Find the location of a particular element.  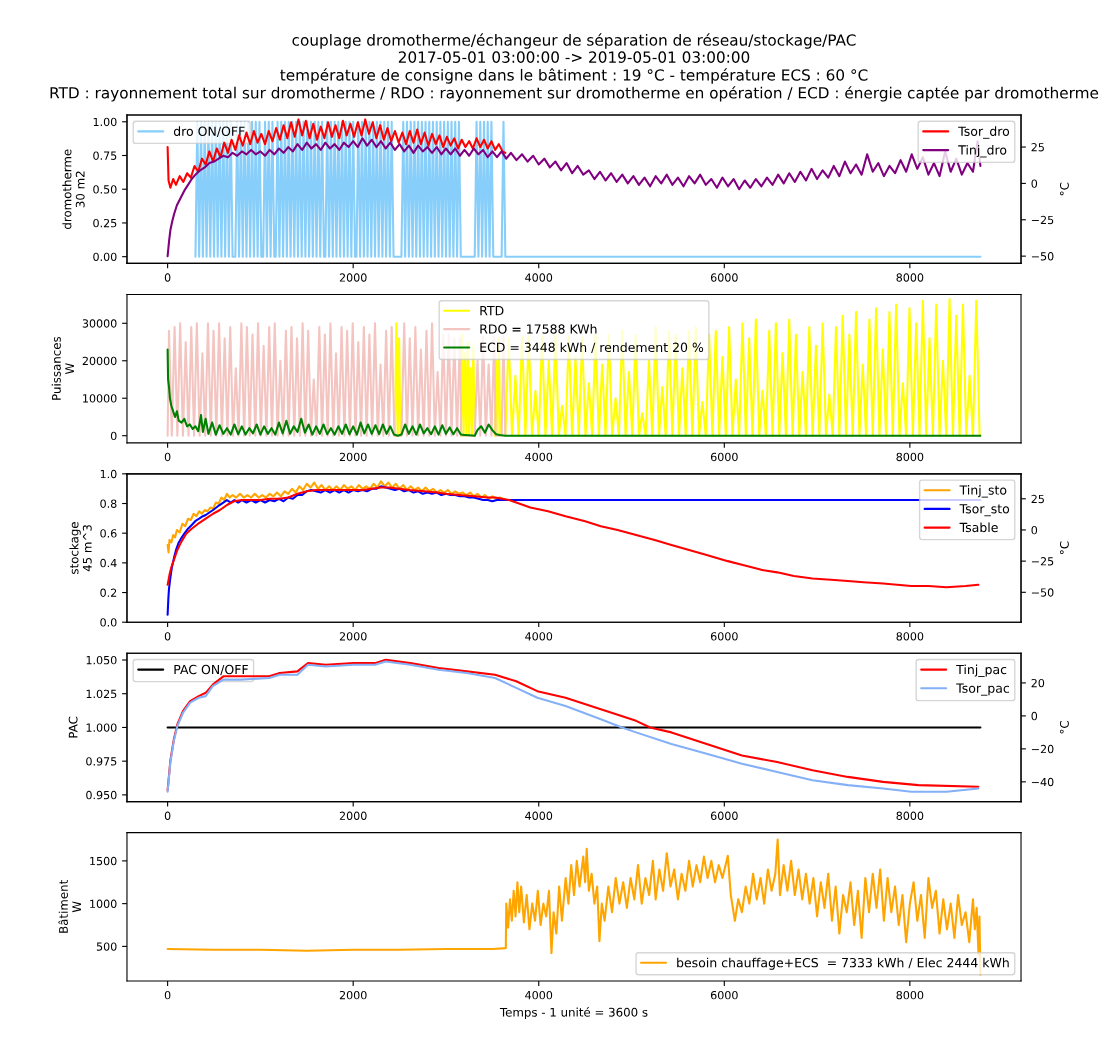

legend-label: ECD = 3448 kWh / rendement 20 % is located at coordinates (592, 348).